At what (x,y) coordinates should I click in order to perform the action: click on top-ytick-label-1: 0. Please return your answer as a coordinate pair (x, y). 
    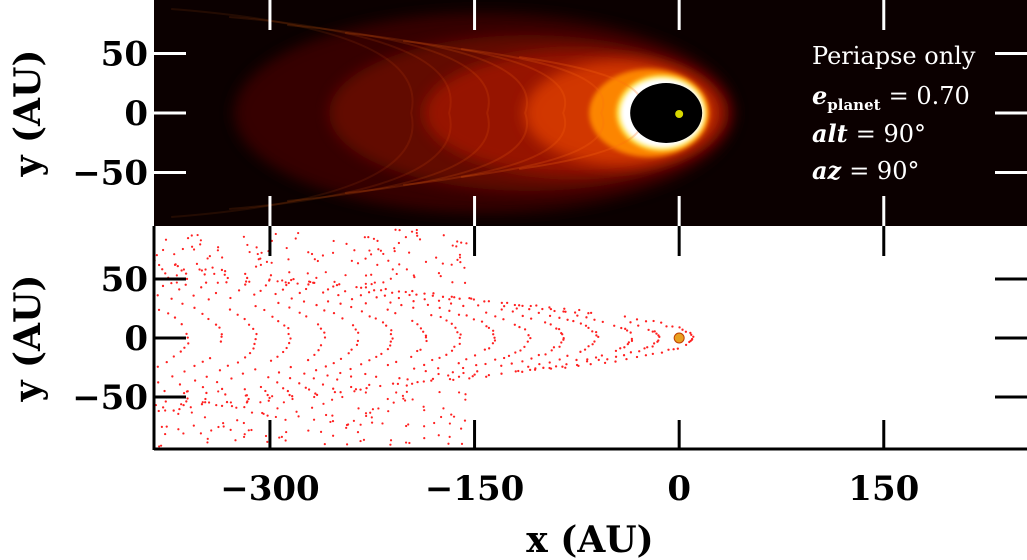
    Looking at the image, I should click on (136, 114).